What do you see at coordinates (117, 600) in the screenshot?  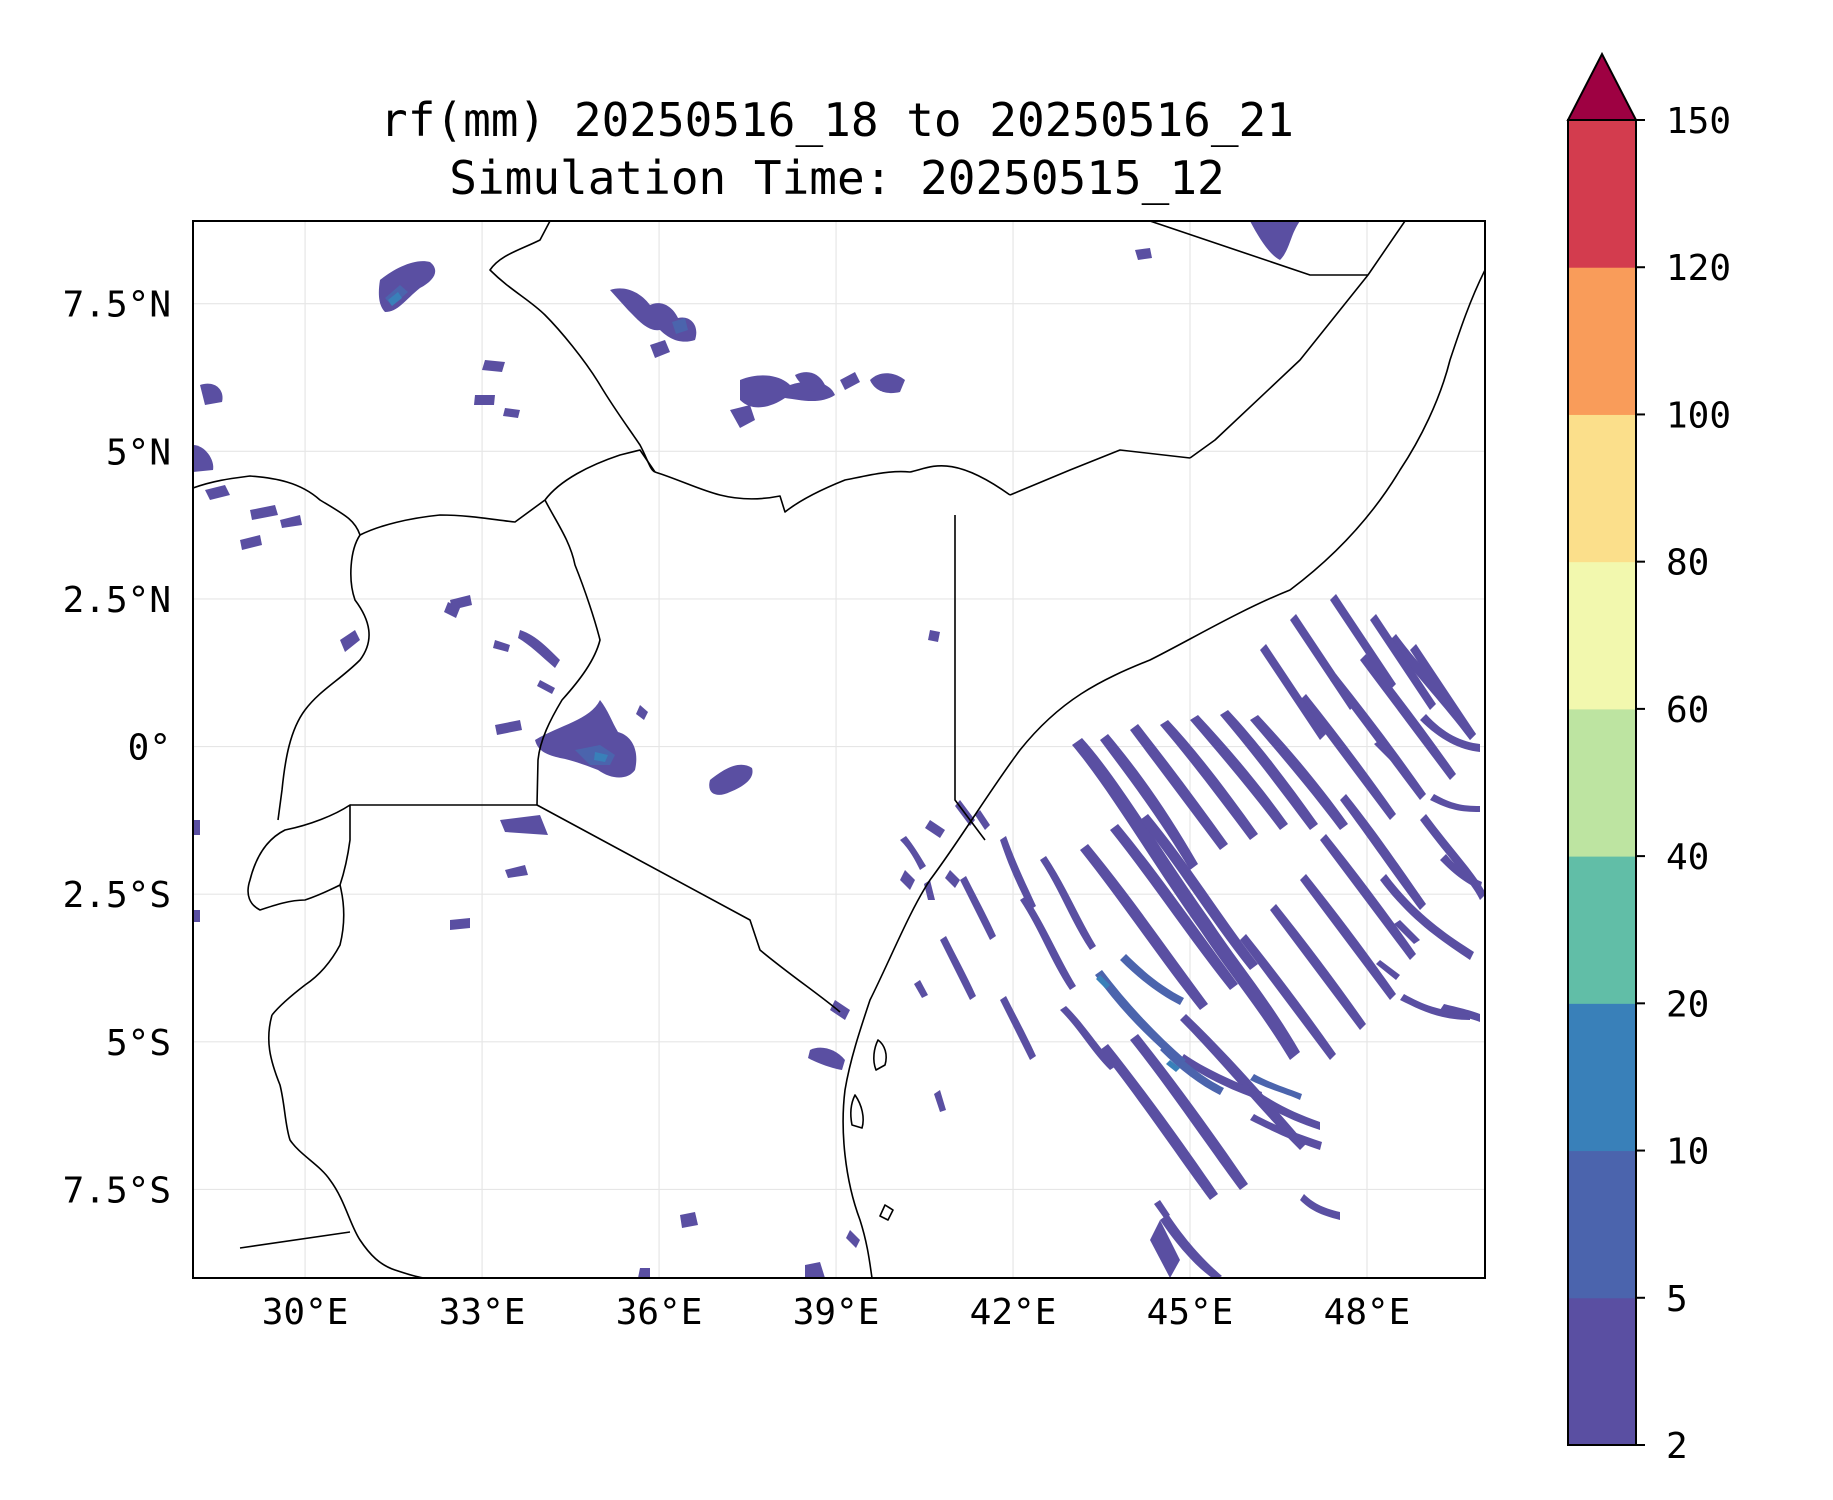 I see `lat-tick-label: 2.5°N` at bounding box center [117, 600].